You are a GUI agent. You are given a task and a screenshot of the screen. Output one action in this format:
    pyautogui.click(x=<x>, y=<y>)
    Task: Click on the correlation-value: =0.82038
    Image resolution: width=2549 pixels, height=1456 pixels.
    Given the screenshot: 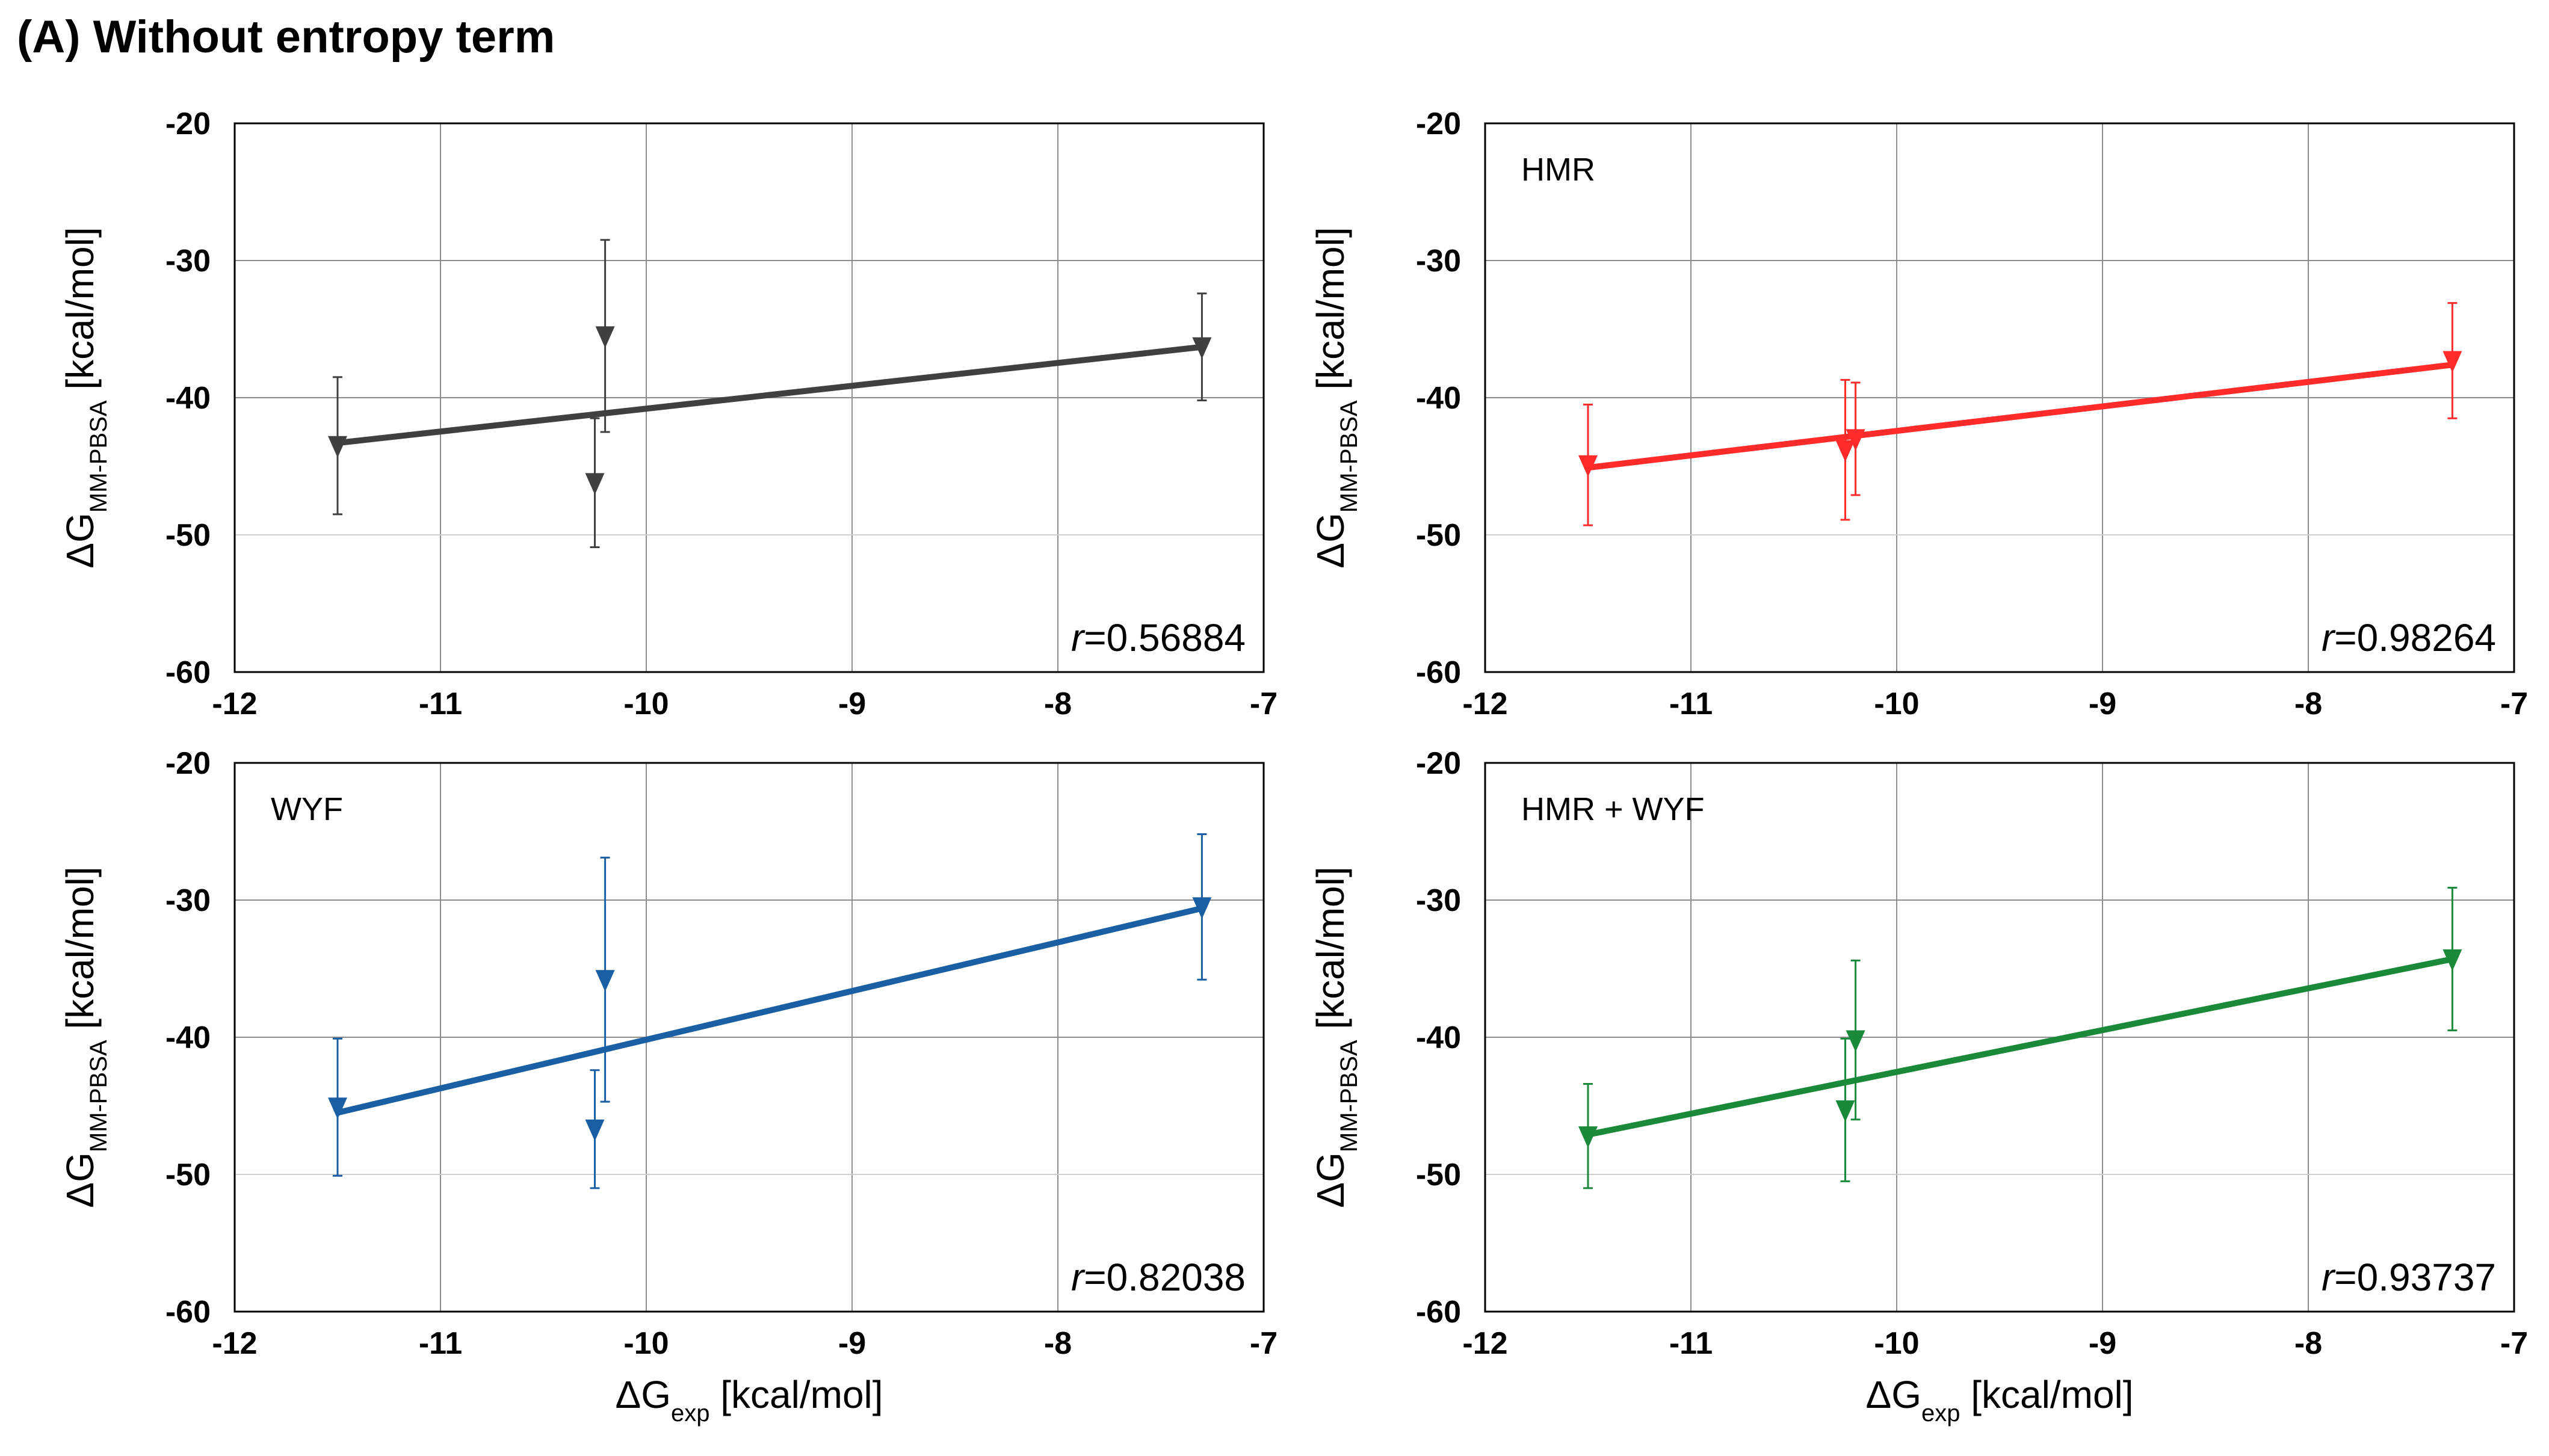 What is the action you would take?
    pyautogui.click(x=1165, y=1277)
    